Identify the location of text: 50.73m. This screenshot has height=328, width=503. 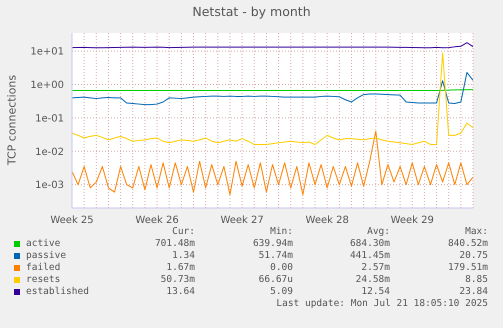
(177, 279).